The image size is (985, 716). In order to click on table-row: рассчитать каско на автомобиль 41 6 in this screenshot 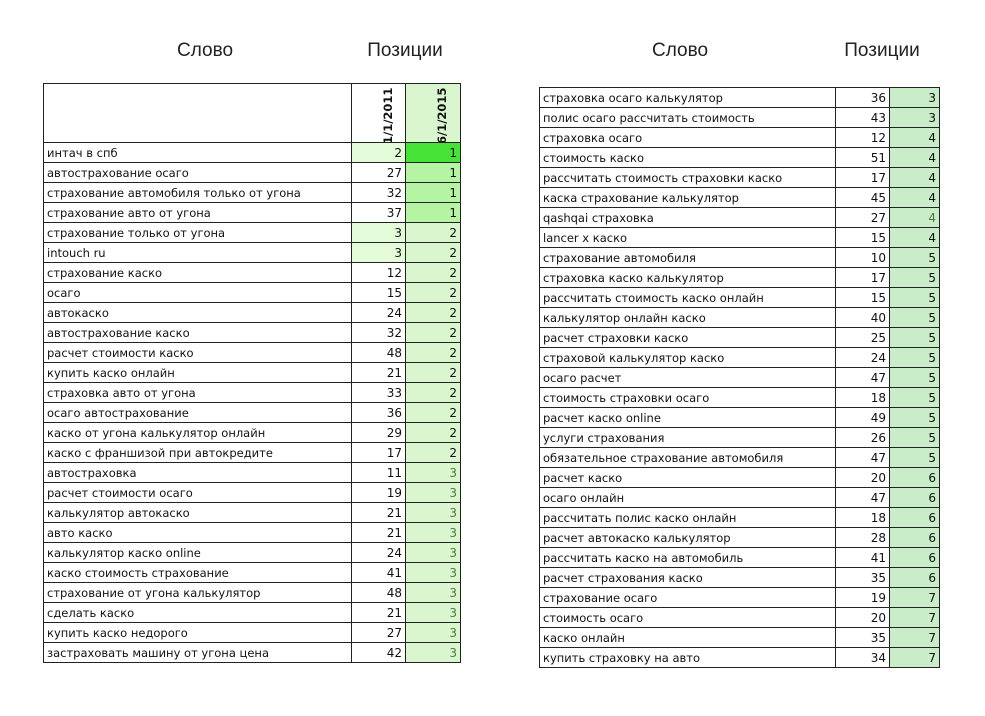, I will do `click(739, 557)`.